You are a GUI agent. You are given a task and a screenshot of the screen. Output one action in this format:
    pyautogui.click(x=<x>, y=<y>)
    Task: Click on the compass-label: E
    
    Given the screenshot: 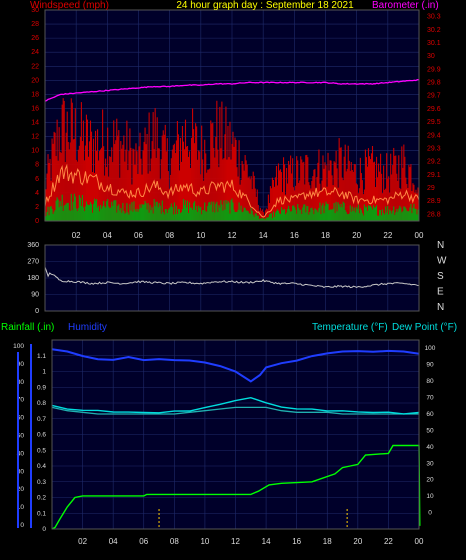 What is the action you would take?
    pyautogui.click(x=440, y=292)
    